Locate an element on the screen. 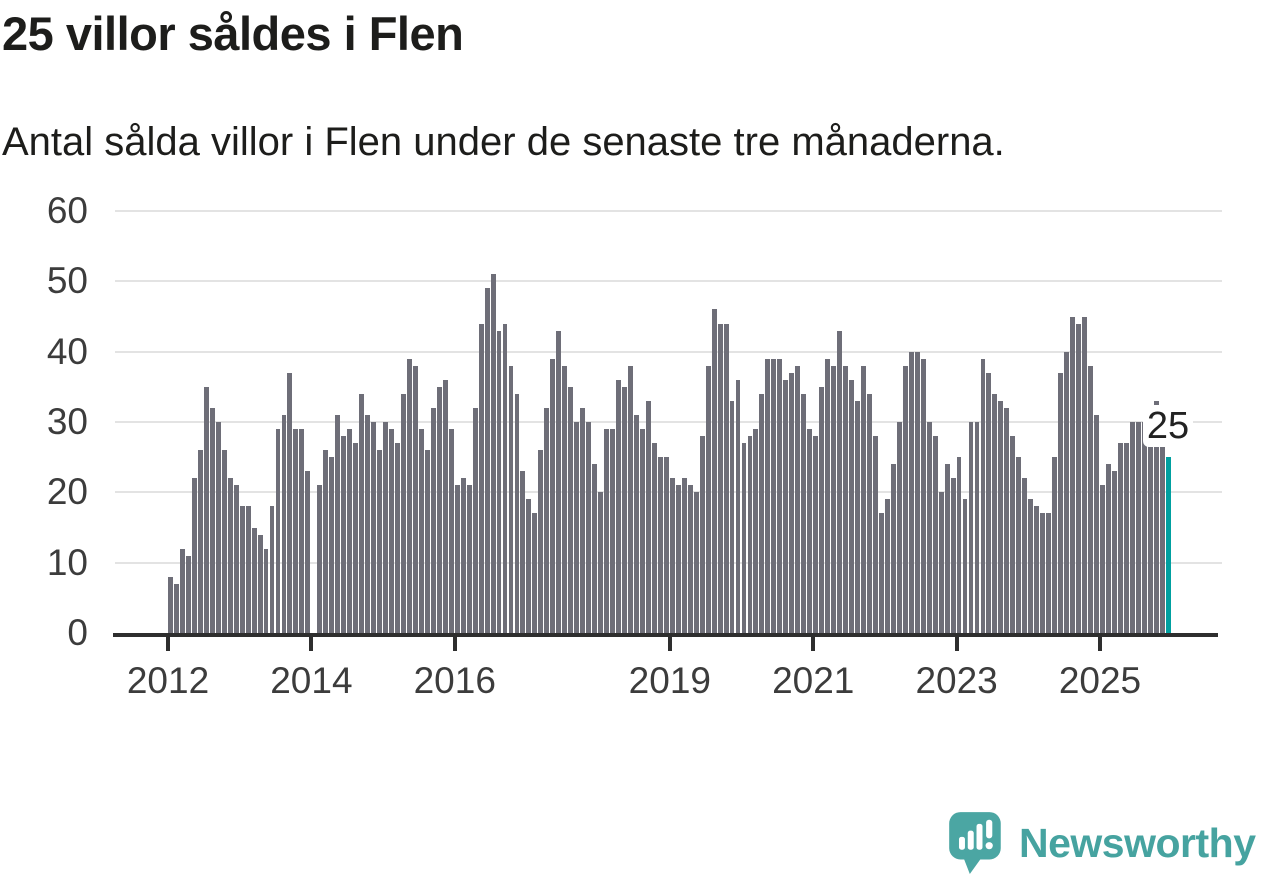  y-axis-label: 60 is located at coordinates (67, 210).